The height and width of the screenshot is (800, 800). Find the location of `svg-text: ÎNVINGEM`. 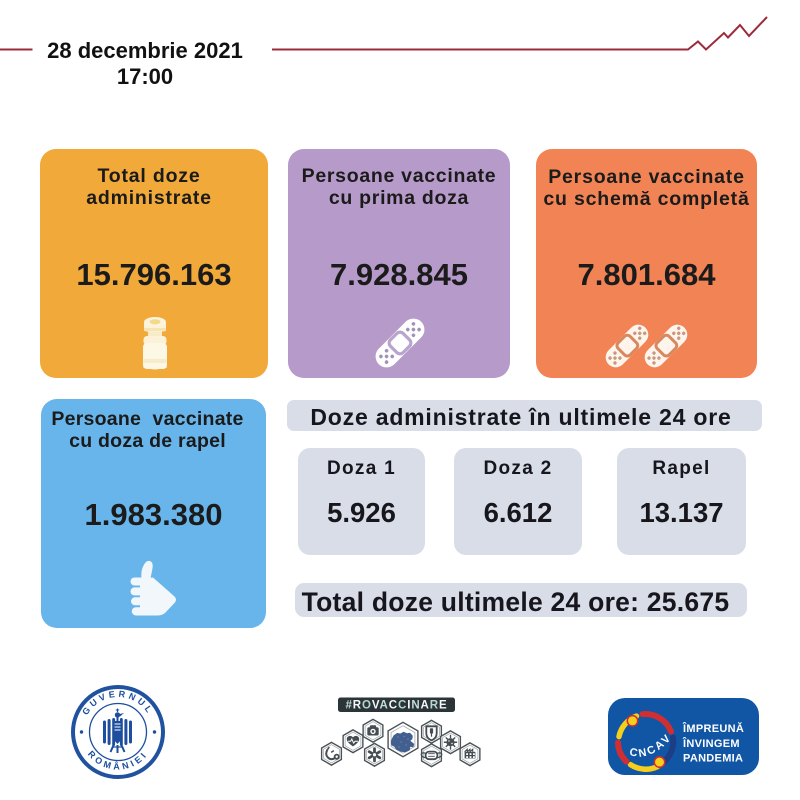

svg-text: ÎNVINGEM is located at coordinates (711, 743).